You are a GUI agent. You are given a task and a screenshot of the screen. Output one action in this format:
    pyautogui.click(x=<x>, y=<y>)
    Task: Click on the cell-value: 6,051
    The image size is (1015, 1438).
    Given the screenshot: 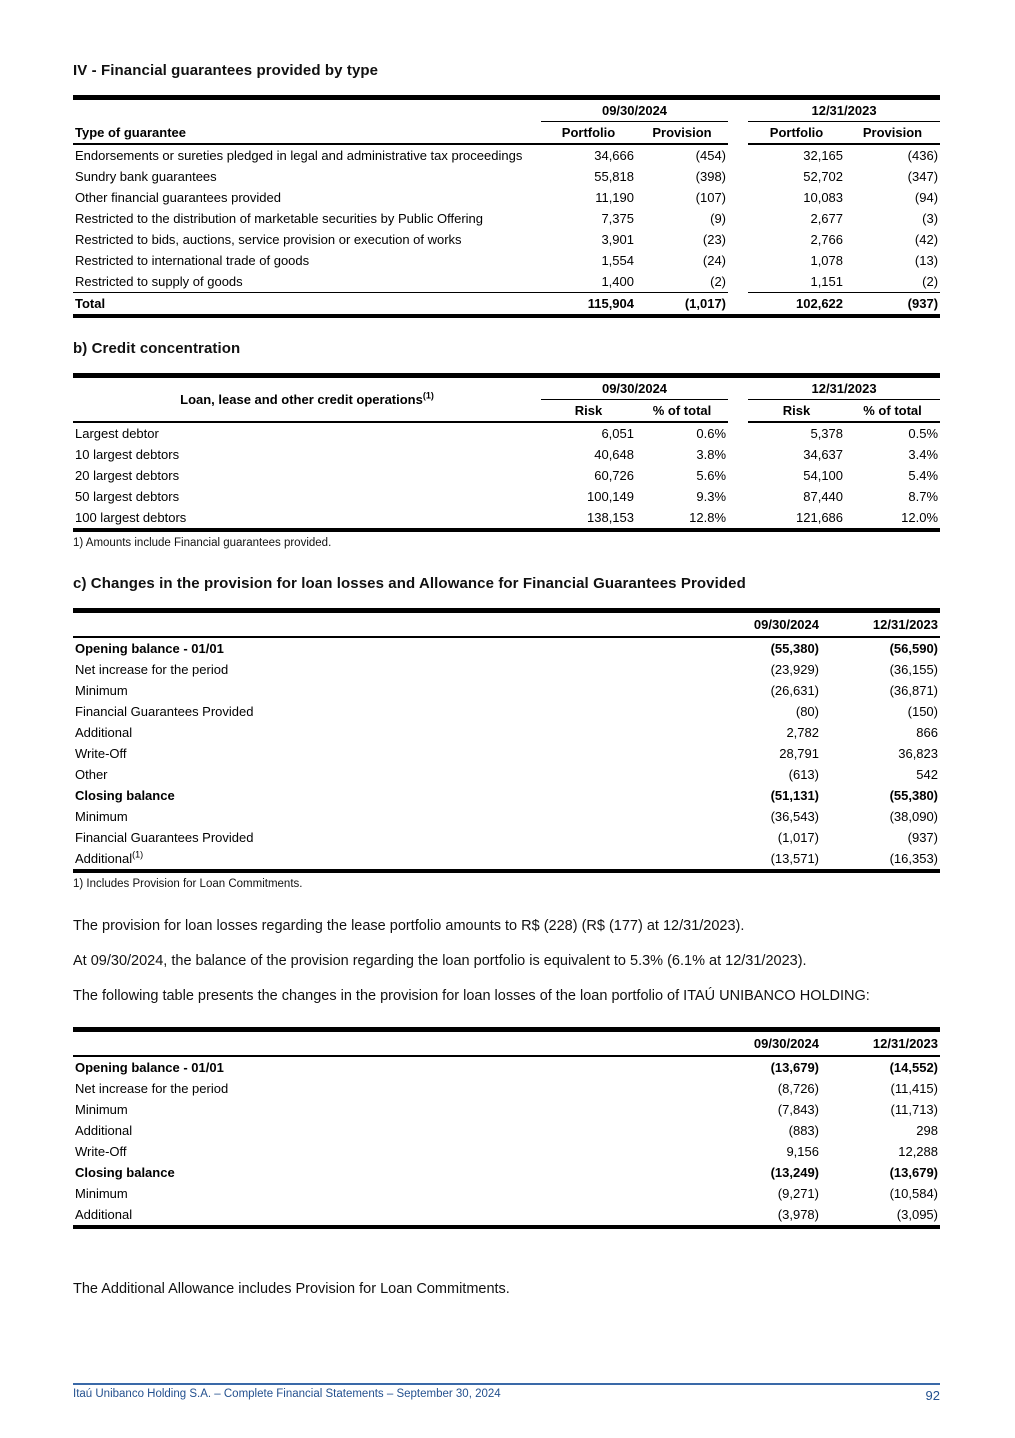 What is the action you would take?
    pyautogui.click(x=617, y=433)
    